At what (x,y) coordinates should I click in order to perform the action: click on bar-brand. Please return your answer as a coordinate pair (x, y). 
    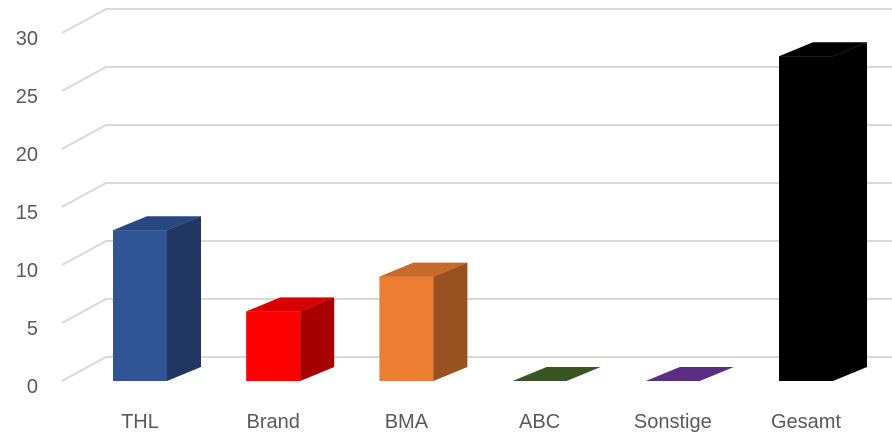
    Looking at the image, I should click on (290, 339).